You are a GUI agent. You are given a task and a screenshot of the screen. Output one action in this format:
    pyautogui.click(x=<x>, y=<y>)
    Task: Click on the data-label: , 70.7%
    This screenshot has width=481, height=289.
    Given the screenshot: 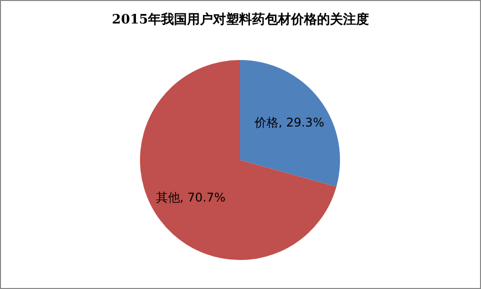 What is the action you would take?
    pyautogui.click(x=203, y=197)
    